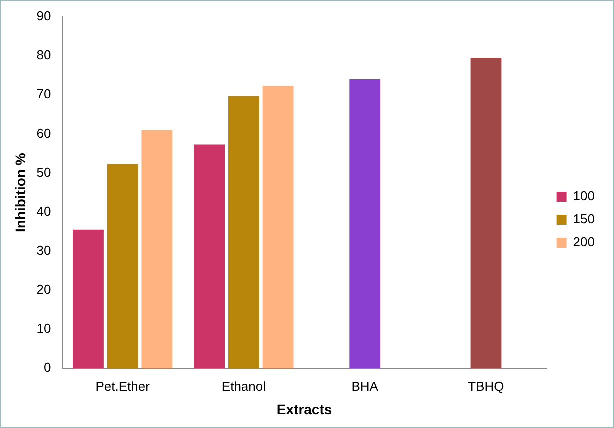 Image resolution: width=614 pixels, height=428 pixels. What do you see at coordinates (20, 192) in the screenshot?
I see `y-axis-title: Inhibition %` at bounding box center [20, 192].